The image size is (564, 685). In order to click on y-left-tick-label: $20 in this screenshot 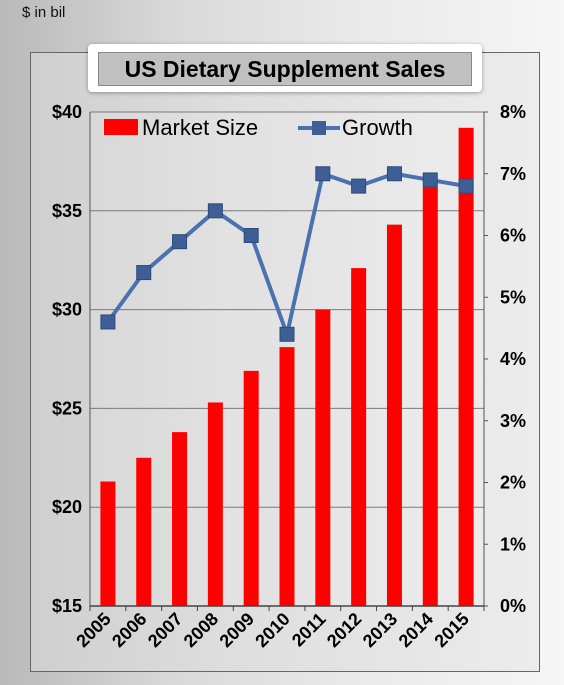, I will do `click(67, 507)`.